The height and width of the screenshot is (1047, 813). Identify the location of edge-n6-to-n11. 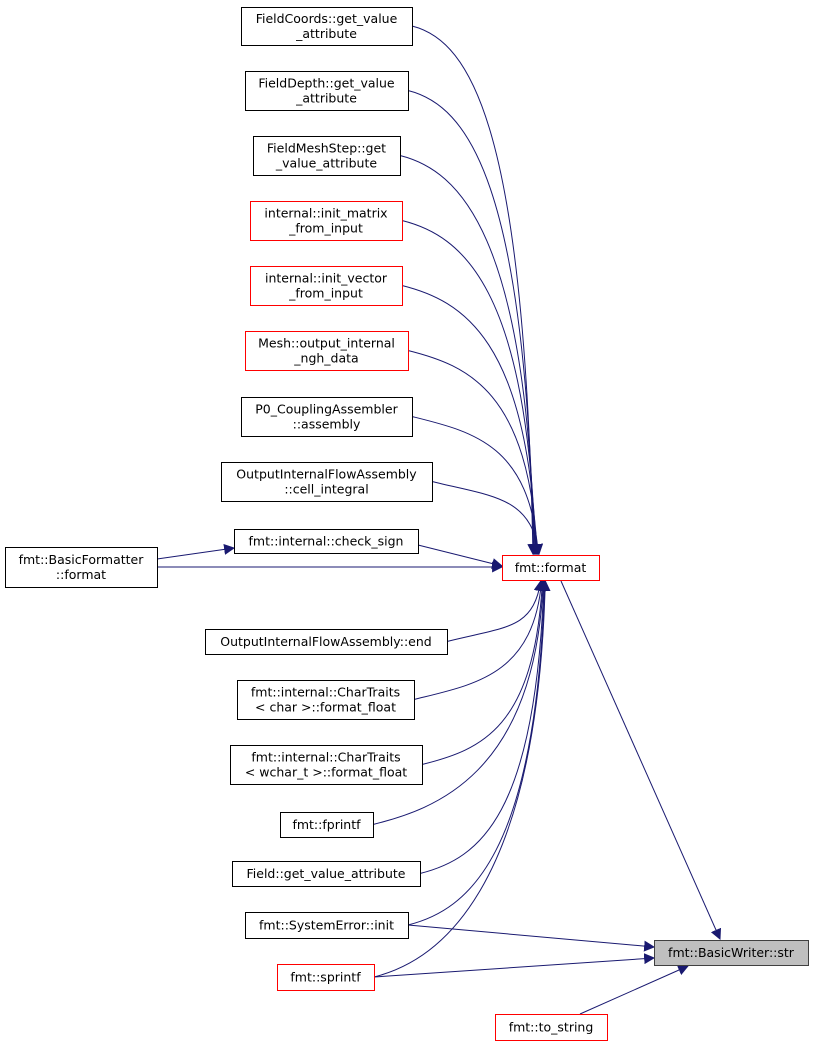
(475, 453).